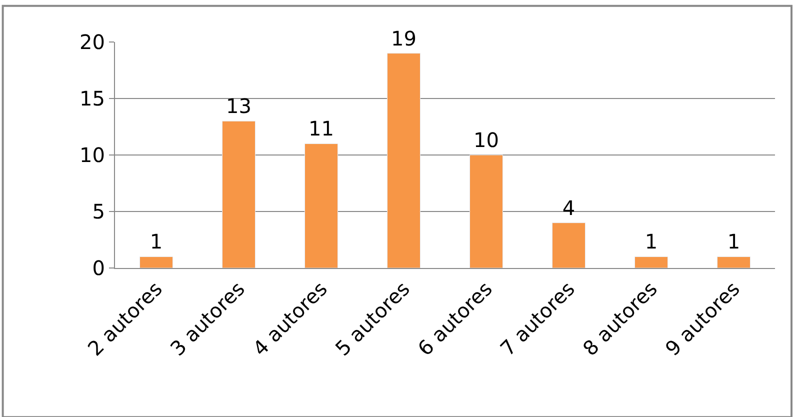 This screenshot has width=799, height=417. I want to click on y-tick-label: 5, so click(98, 212).